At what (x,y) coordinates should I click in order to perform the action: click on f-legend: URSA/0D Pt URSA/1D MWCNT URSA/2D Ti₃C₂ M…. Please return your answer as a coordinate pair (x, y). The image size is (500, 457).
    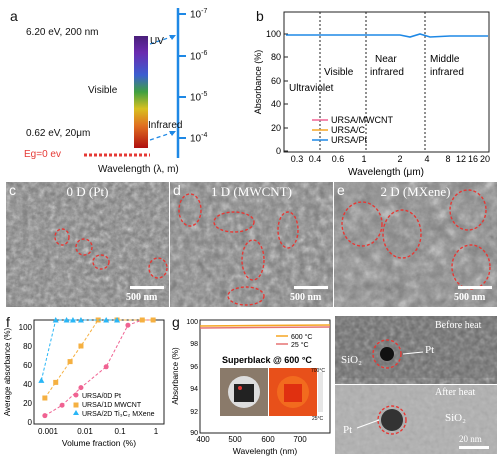
    Looking at the image, I should click on (114, 405).